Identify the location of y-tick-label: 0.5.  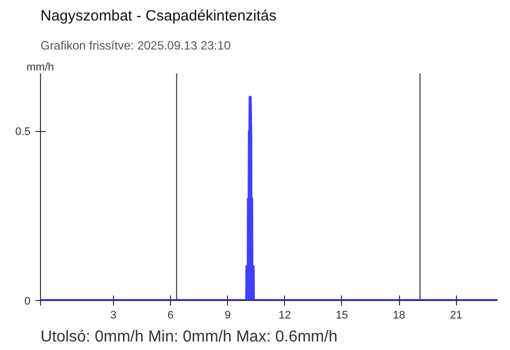
(23, 132).